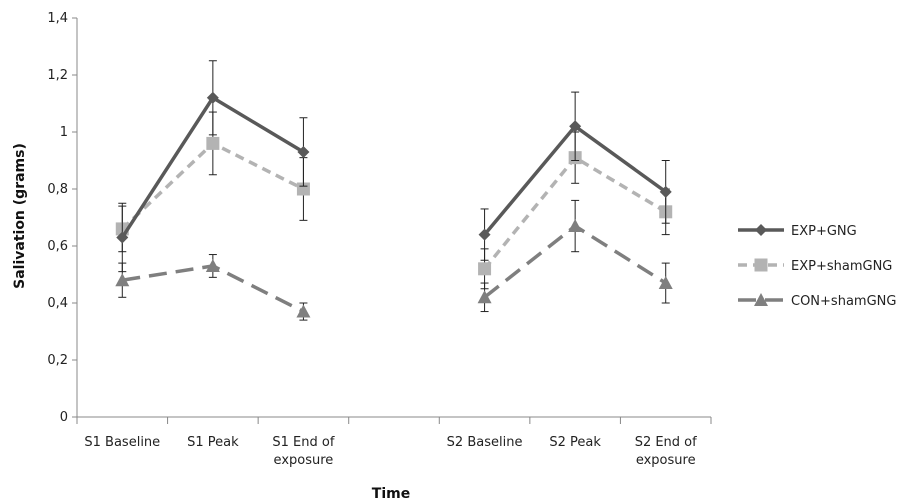  I want to click on x-axis-title: Time, so click(391, 494).